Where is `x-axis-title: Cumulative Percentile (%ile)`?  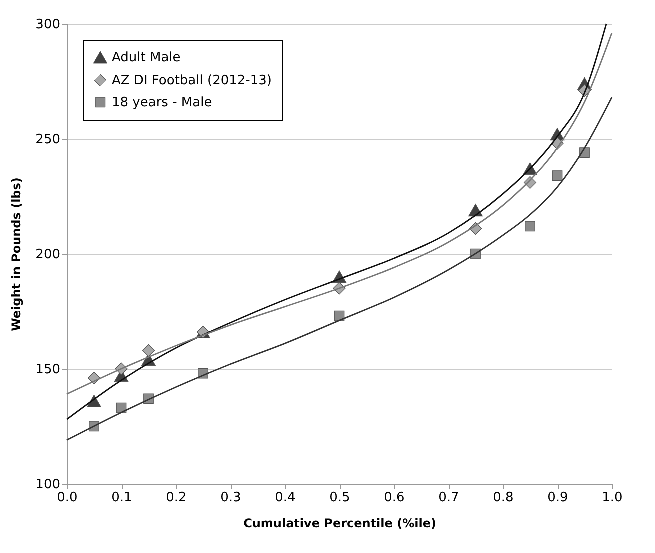
x-axis-title: Cumulative Percentile (%ile) is located at coordinates (340, 523).